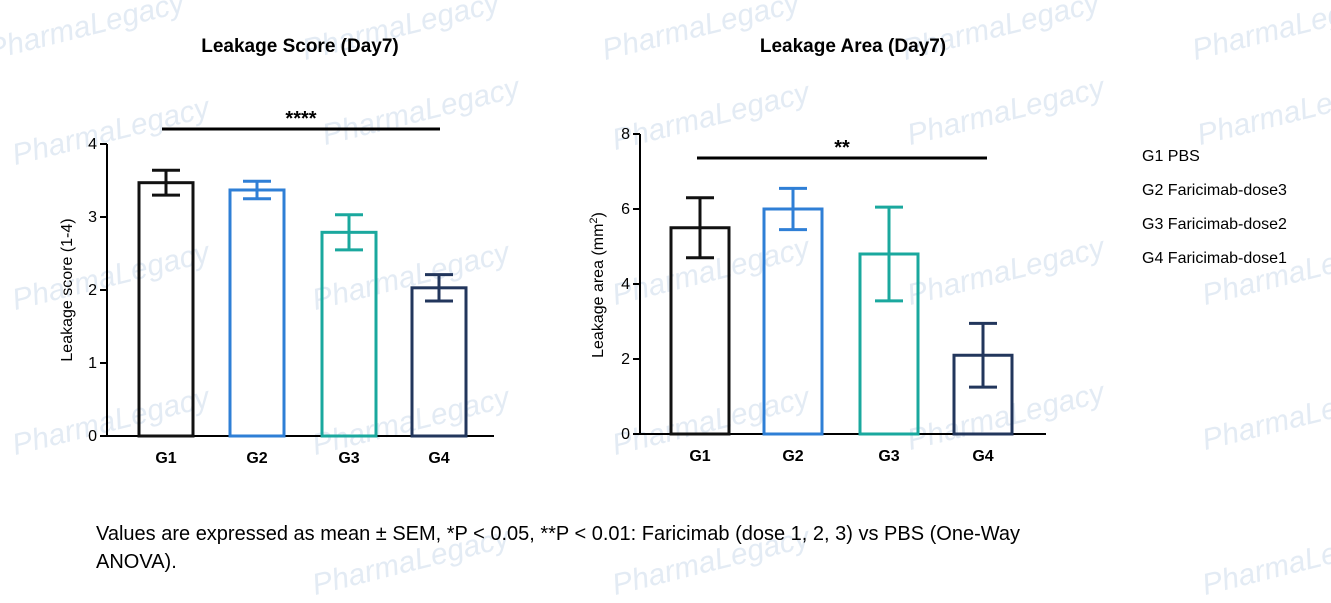 The image size is (1331, 603). What do you see at coordinates (300, 46) in the screenshot?
I see `chart-title: Leakage Score (Day7)` at bounding box center [300, 46].